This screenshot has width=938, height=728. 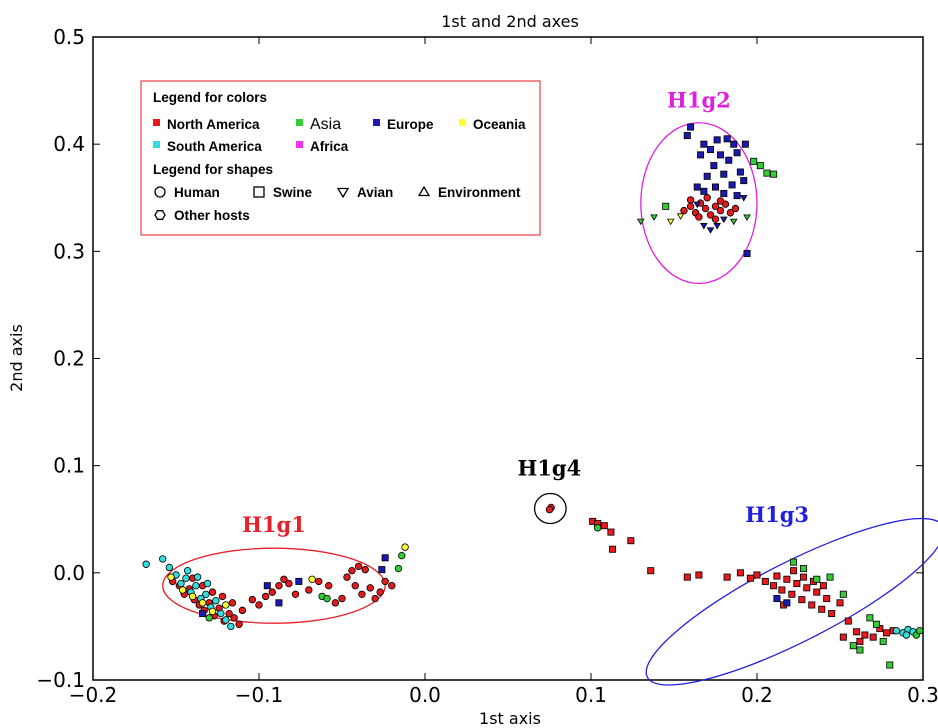 What do you see at coordinates (197, 192) in the screenshot?
I see `legend-shape-label: Human` at bounding box center [197, 192].